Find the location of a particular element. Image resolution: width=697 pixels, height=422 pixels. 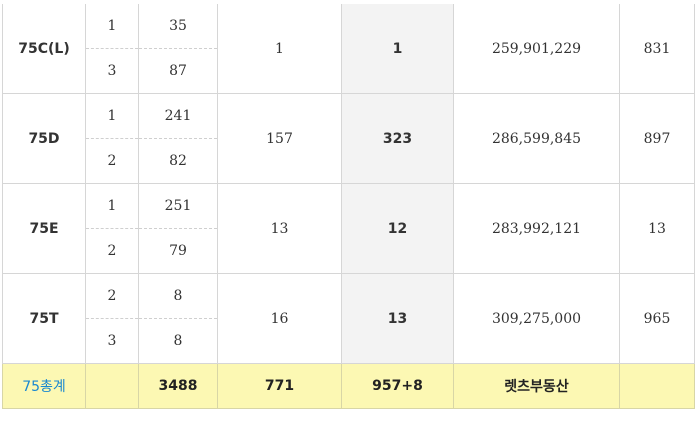

unit-type-cell: 75T is located at coordinates (44, 318).